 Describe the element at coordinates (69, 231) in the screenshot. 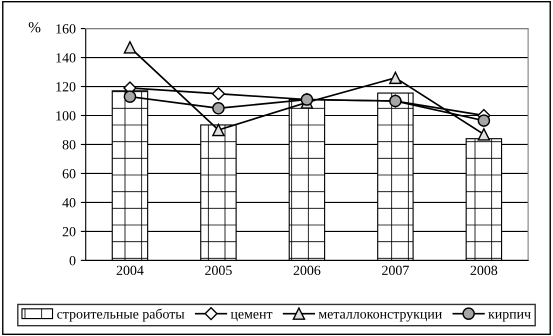

I see `y-tick-label: 20` at that location.